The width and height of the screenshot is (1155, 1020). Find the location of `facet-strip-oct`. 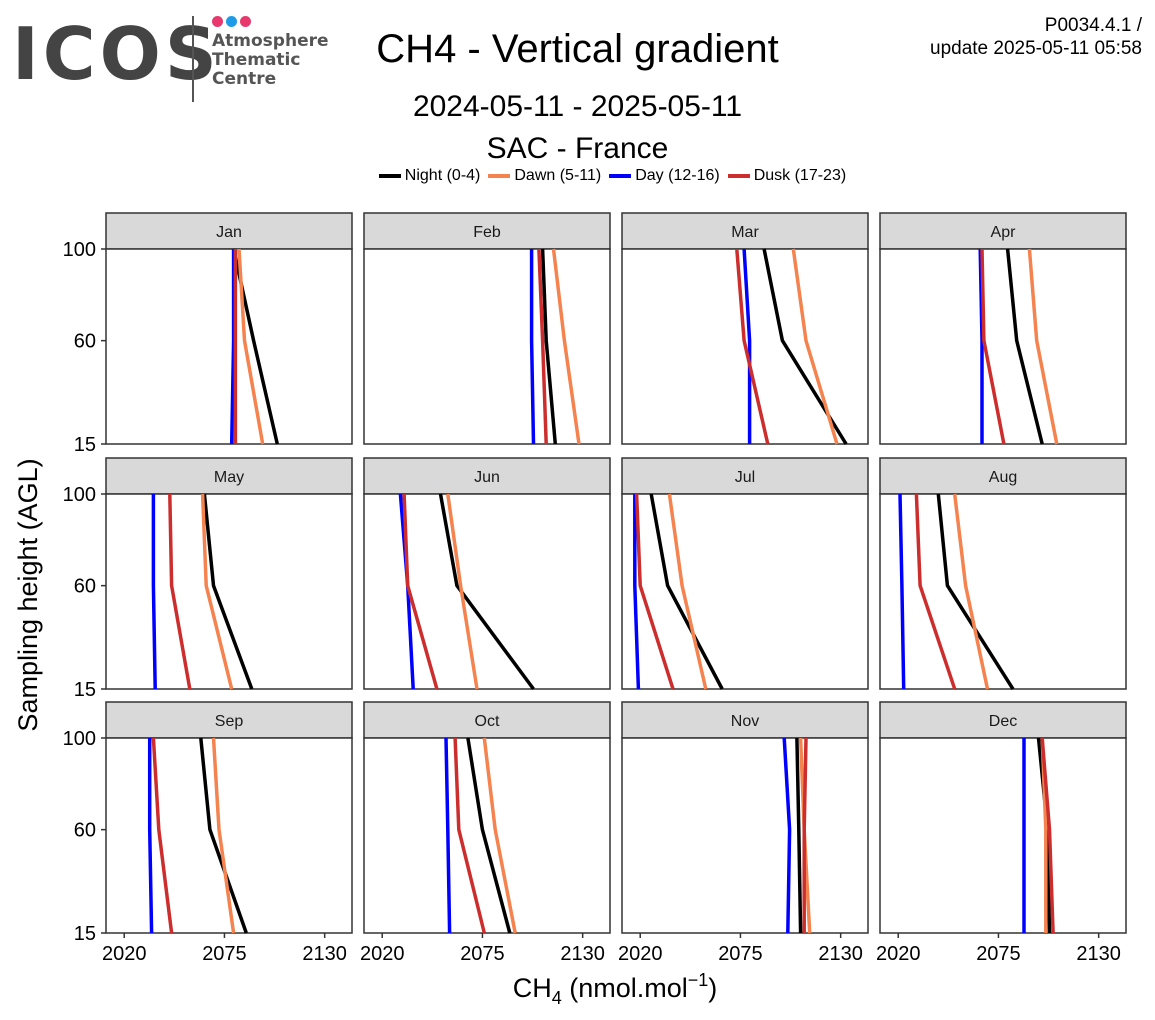

facet-strip-oct is located at coordinates (487, 720).